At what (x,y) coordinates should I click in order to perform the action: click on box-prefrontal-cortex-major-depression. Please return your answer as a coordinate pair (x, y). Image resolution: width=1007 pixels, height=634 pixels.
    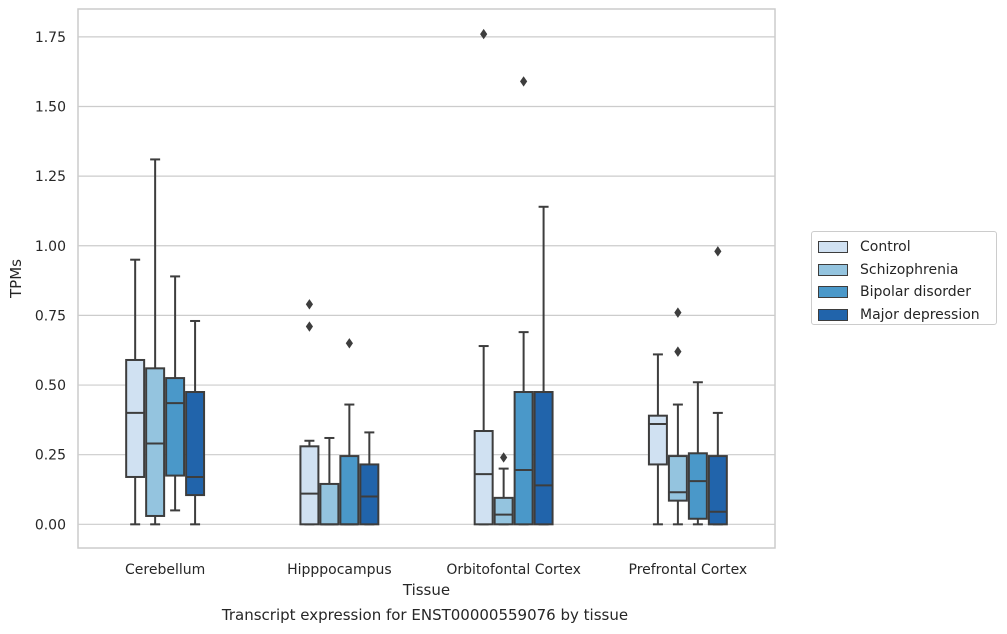
    Looking at the image, I should click on (717, 386).